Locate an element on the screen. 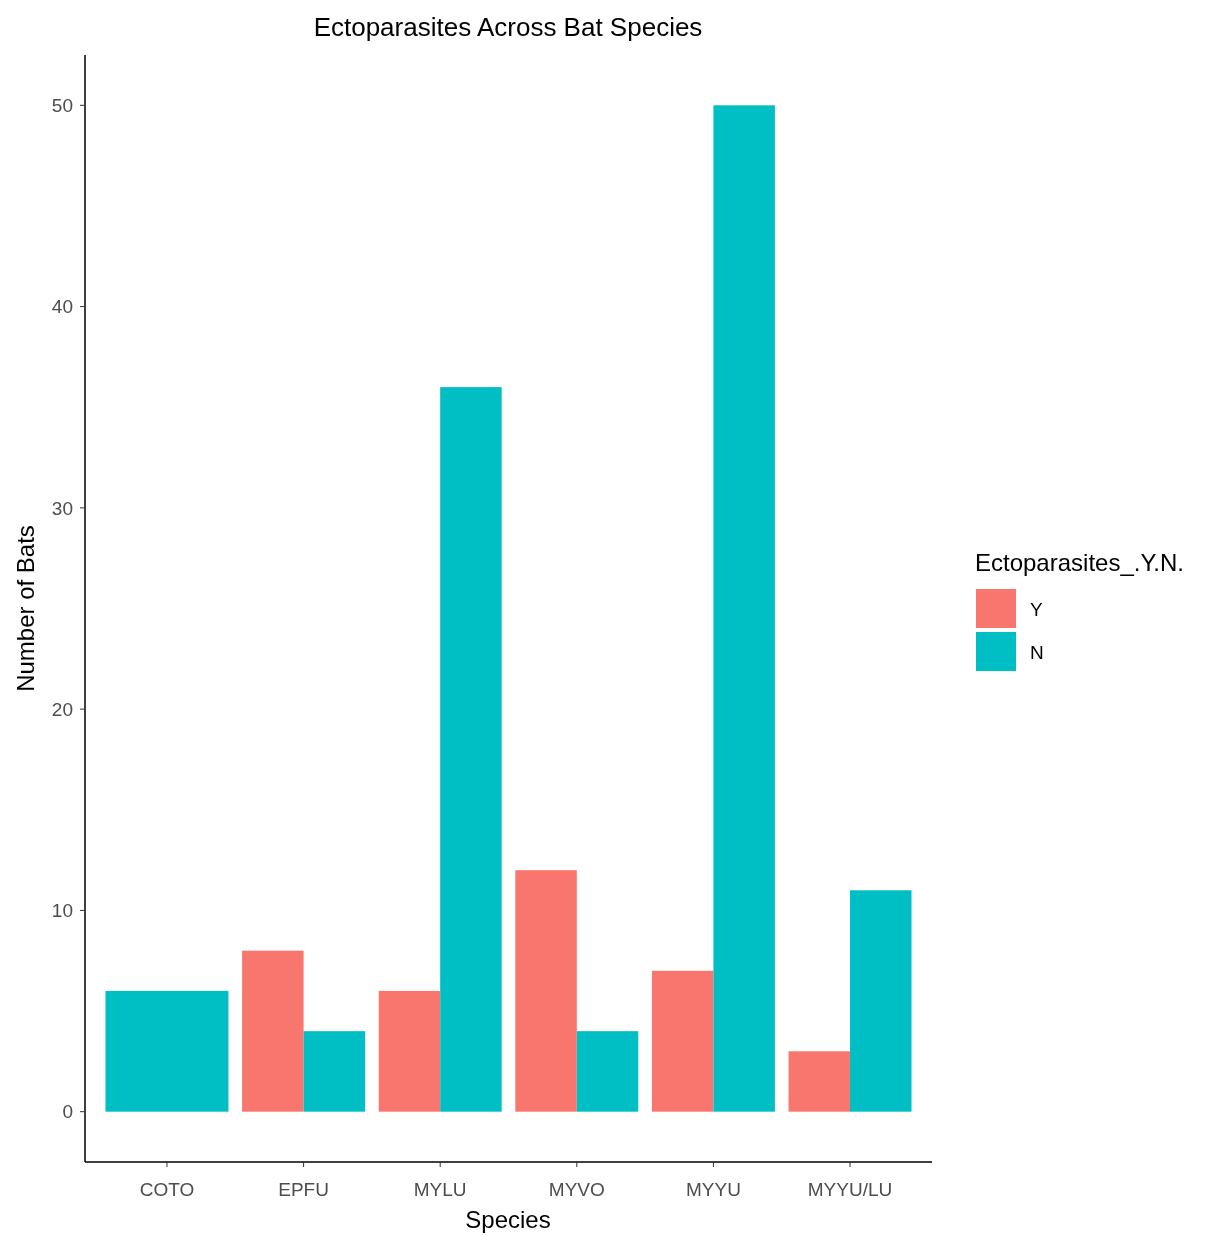  y-tick-label: 30 is located at coordinates (62, 508).